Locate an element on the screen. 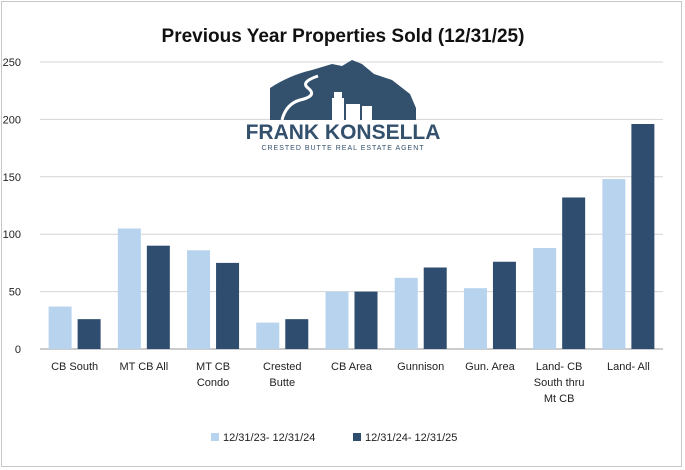 The height and width of the screenshot is (470, 685). legend-label-series-2: 12/31/24- 12/31/25 is located at coordinates (411, 438).